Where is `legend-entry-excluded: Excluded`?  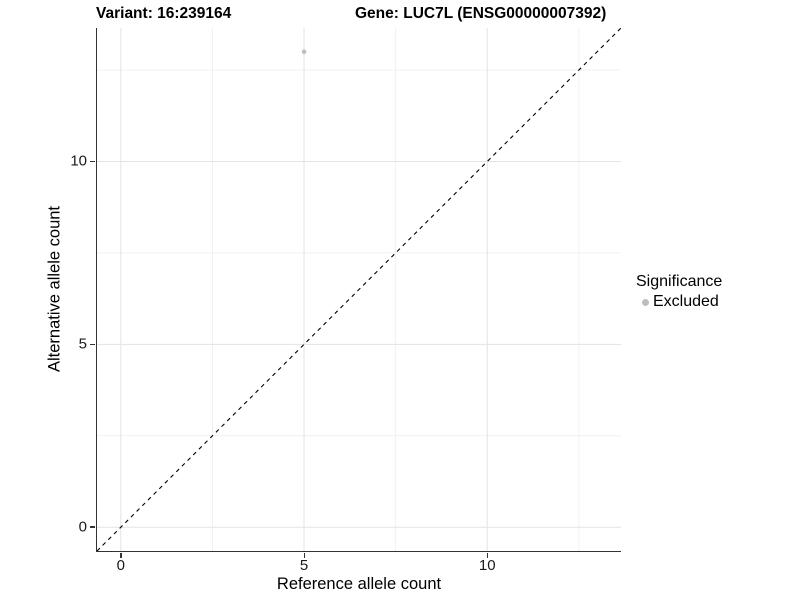
legend-entry-excluded: Excluded is located at coordinates (679, 302).